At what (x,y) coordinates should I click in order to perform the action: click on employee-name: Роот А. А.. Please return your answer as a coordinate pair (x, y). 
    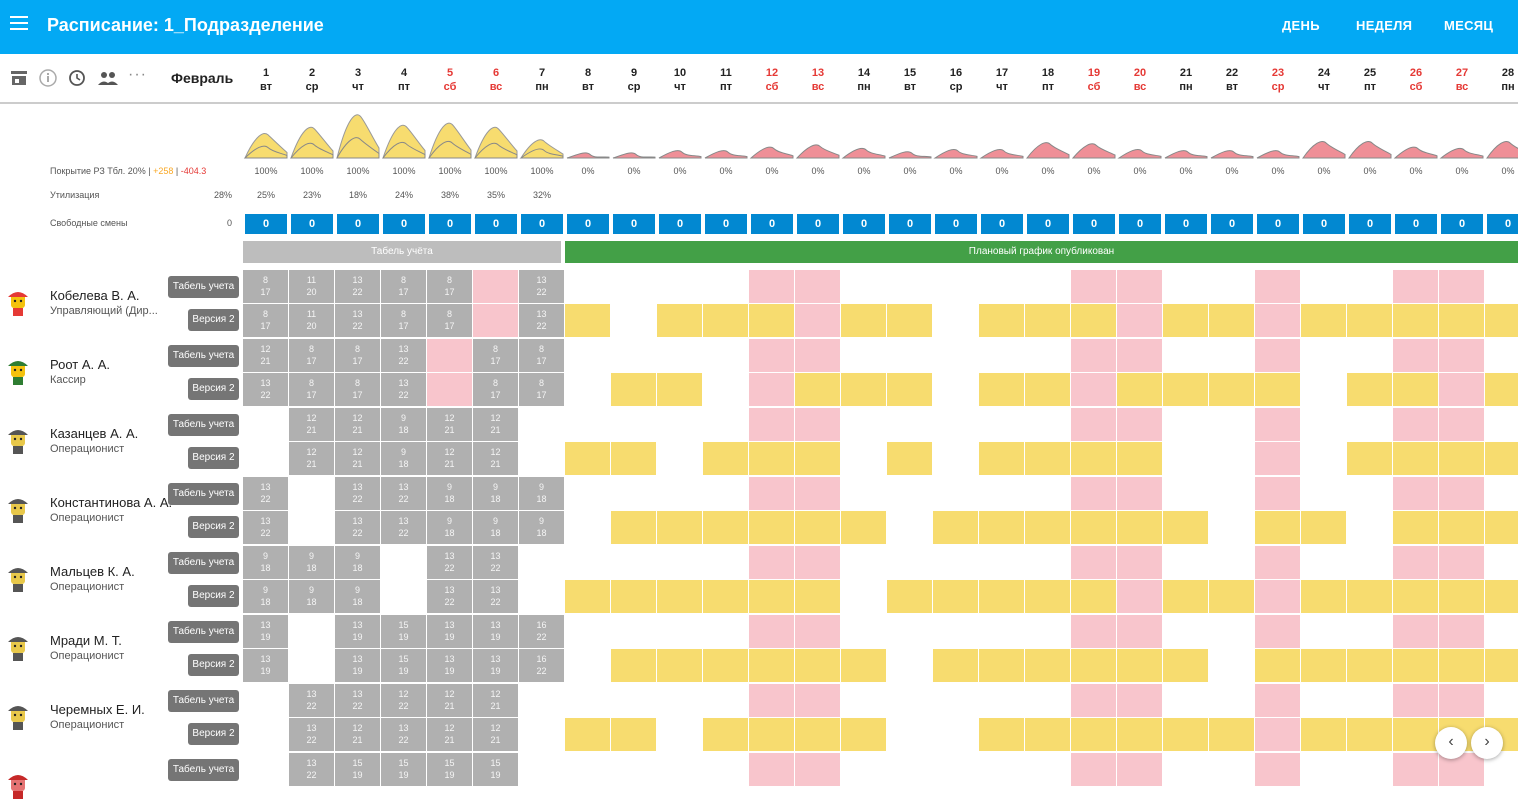
    Looking at the image, I should click on (80, 364).